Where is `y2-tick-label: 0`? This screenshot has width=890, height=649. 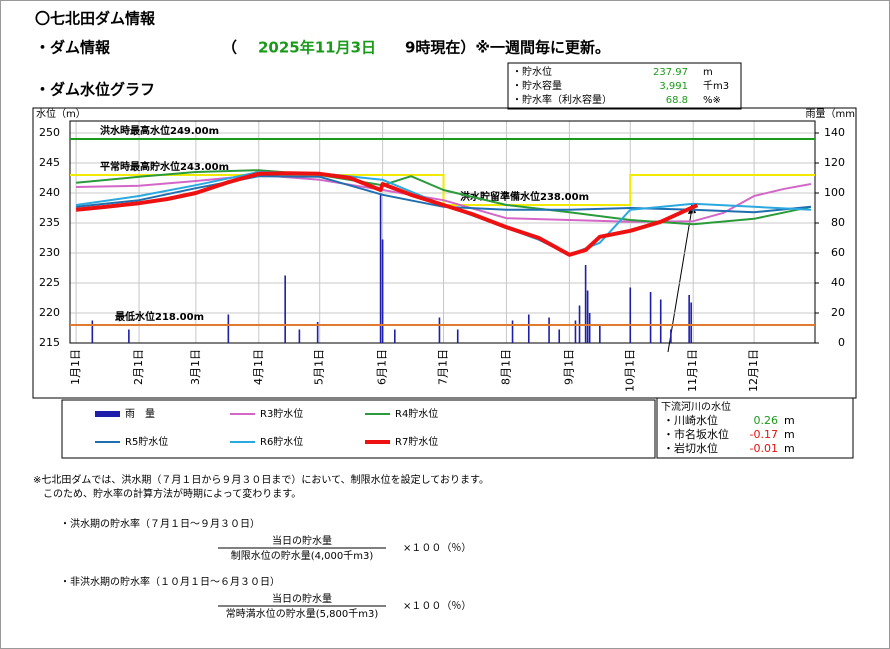
y2-tick-label: 0 is located at coordinates (841, 342).